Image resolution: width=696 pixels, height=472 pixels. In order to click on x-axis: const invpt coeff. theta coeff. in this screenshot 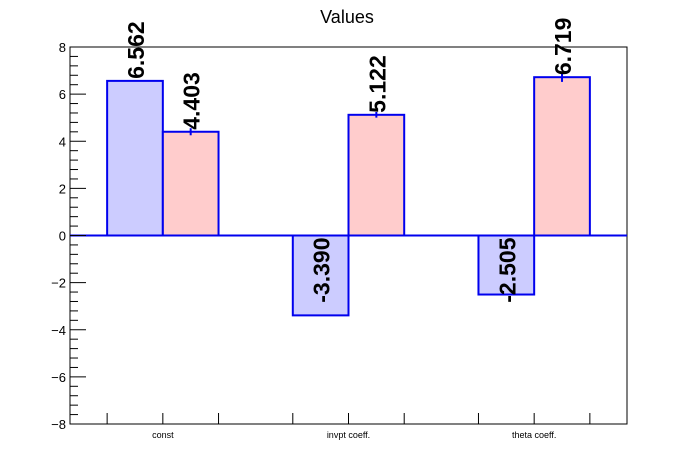, I will do `click(348, 426)`.